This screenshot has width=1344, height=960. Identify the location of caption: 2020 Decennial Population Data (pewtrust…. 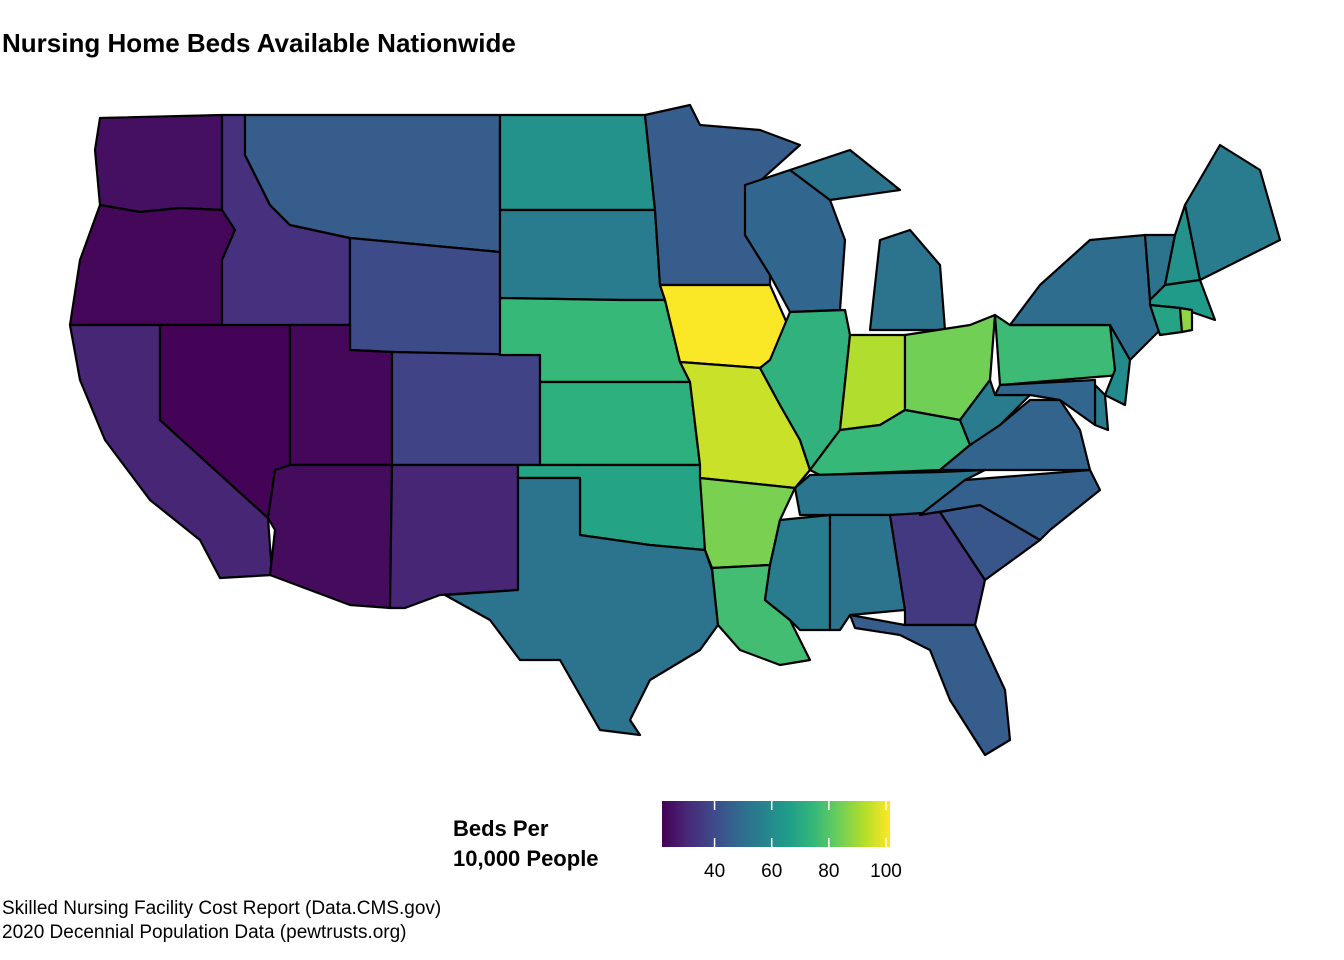
(204, 932).